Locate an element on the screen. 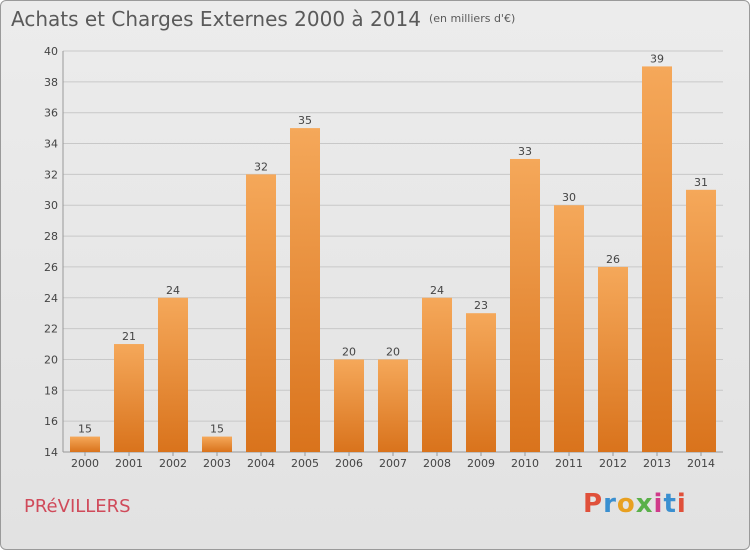 The width and height of the screenshot is (750, 550). title-text: Achats et Charges Externes 2000 à 2014 is located at coordinates (216, 19).